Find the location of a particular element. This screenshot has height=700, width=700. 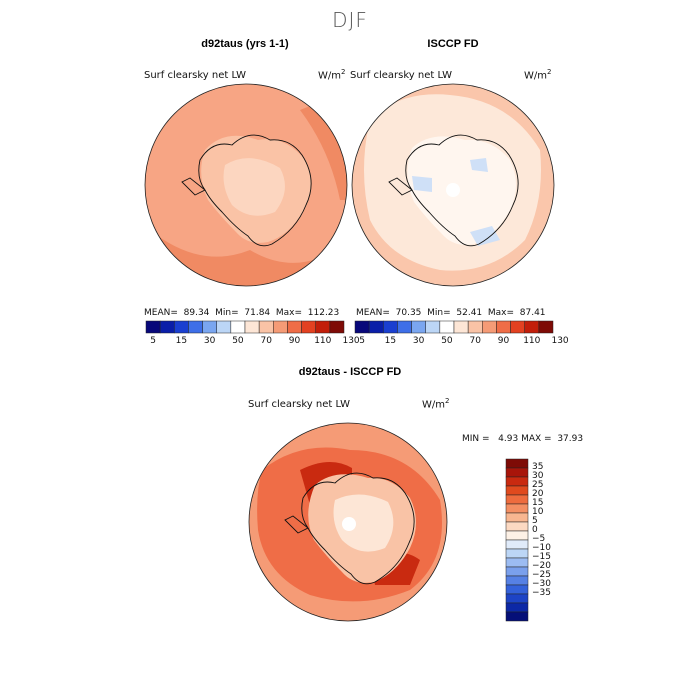

map2-boundary is located at coordinates (453, 185).